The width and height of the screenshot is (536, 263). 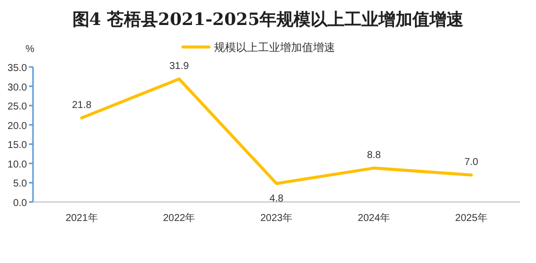 What do you see at coordinates (82, 105) in the screenshot?
I see `data-label: 21.8` at bounding box center [82, 105].